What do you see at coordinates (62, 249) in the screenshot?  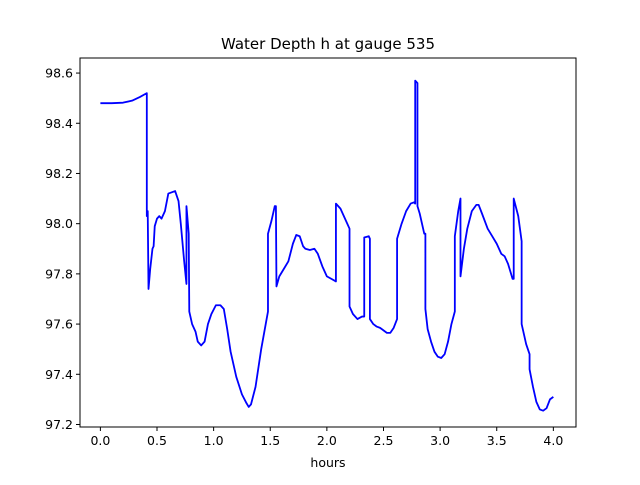 I see `y-axis: 97.2 97.4 97.6 97.8 98.0 98.2 98.4 98.6` at bounding box center [62, 249].